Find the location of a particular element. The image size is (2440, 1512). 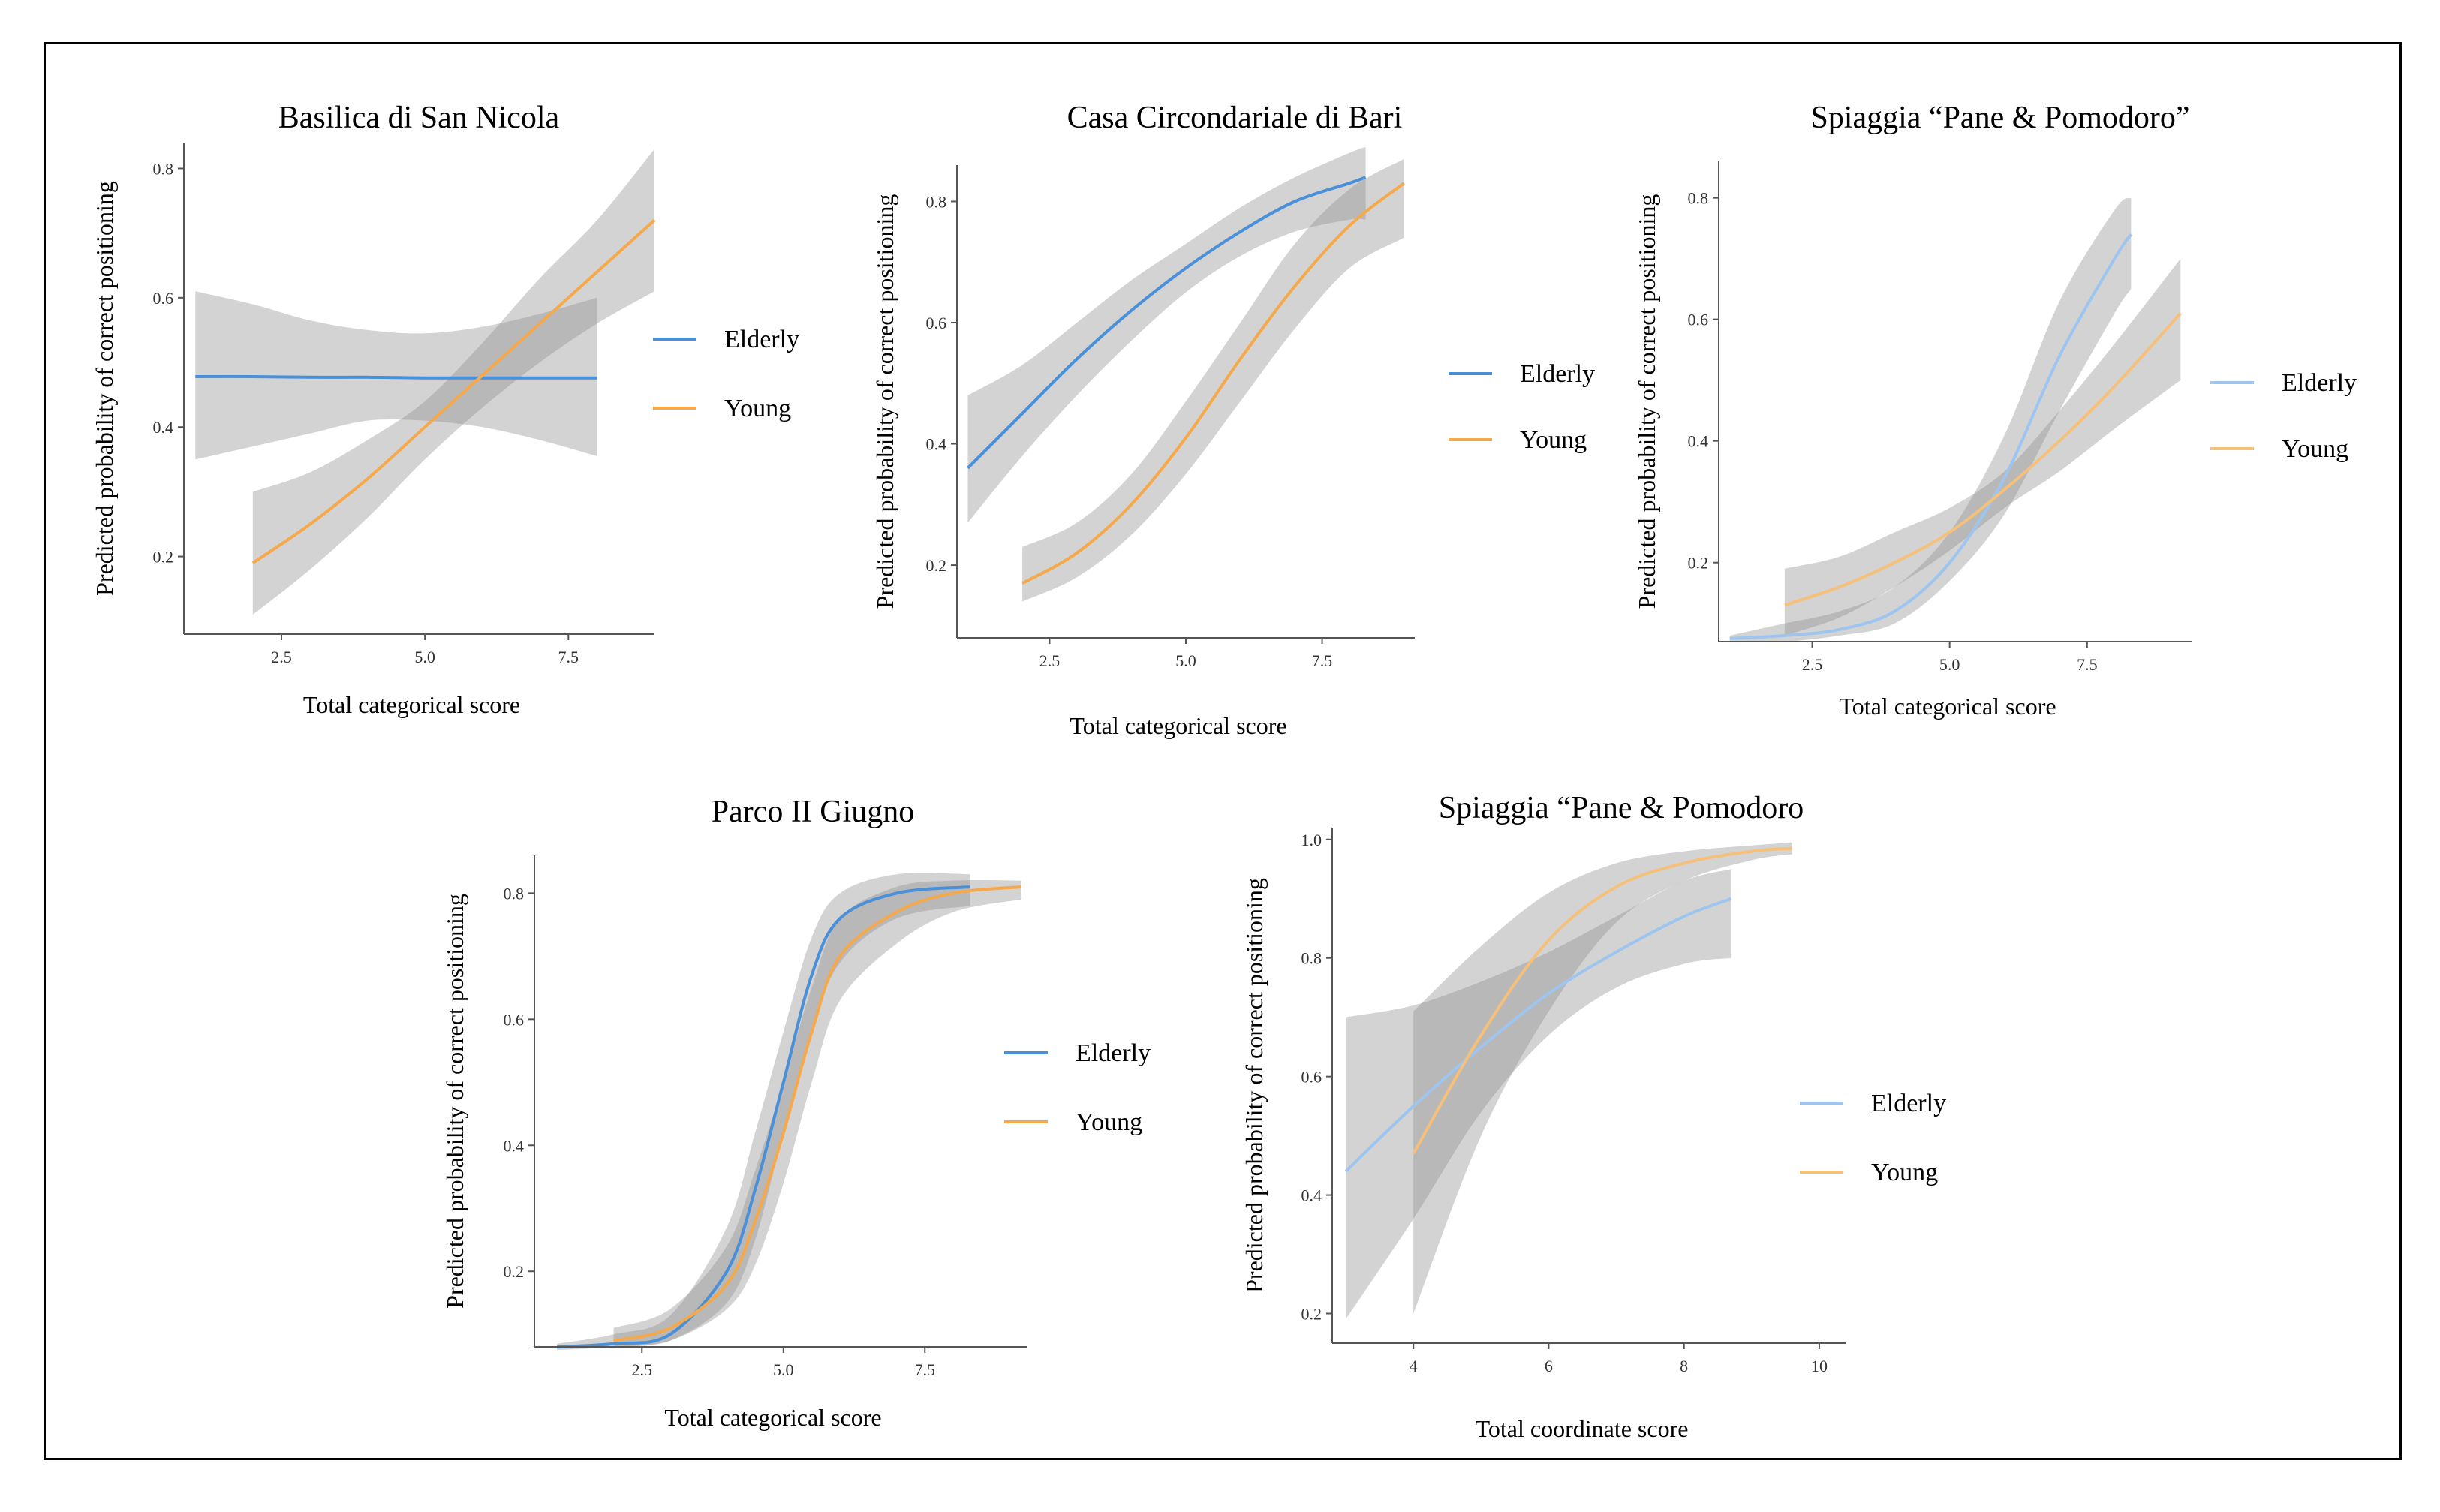

panel-title: Casa Circondariale di Bari is located at coordinates (1235, 118).